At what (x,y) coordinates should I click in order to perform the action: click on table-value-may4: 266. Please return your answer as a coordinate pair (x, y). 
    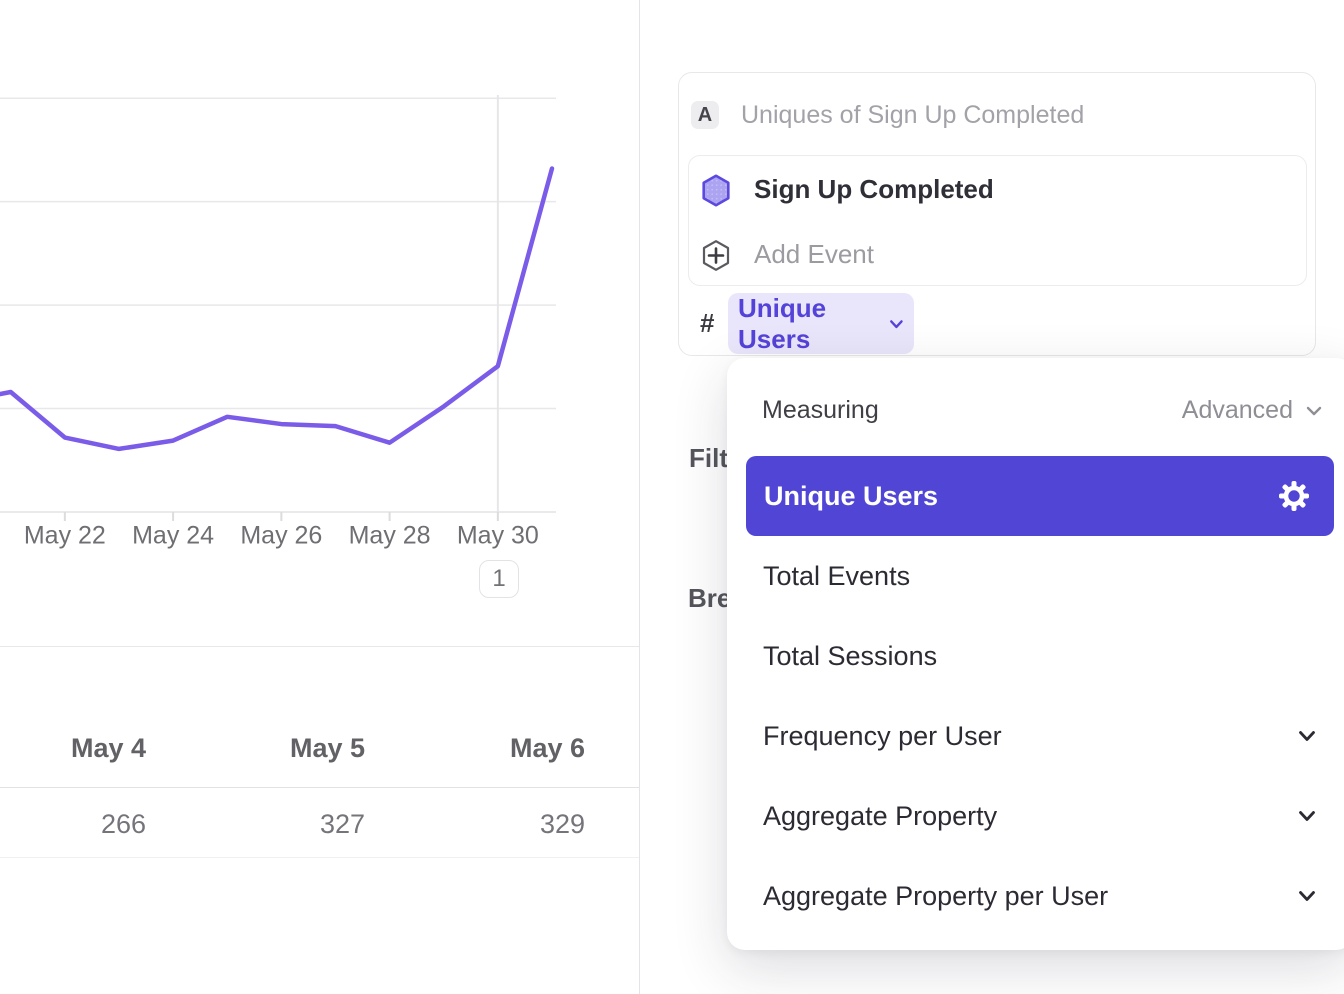
    Looking at the image, I should click on (123, 824).